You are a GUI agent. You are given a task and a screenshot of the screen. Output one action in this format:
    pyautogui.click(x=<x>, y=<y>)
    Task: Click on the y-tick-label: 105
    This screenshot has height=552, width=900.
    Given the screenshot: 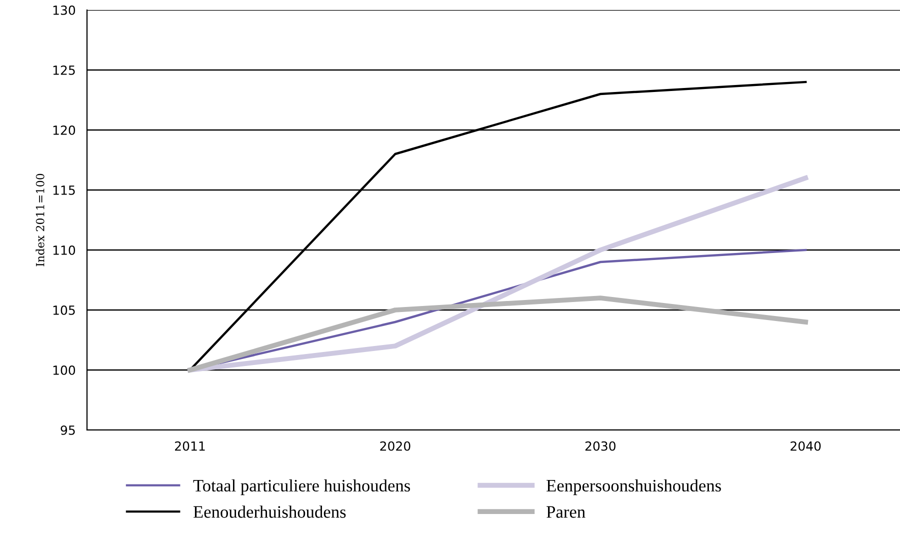 What is the action you would take?
    pyautogui.click(x=64, y=310)
    